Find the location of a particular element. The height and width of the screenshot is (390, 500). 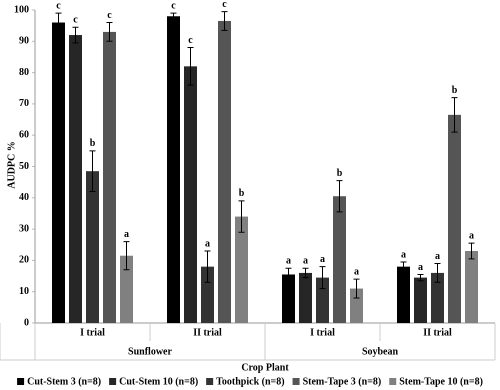

x-axis-title: Crop Plant is located at coordinates (265, 367).